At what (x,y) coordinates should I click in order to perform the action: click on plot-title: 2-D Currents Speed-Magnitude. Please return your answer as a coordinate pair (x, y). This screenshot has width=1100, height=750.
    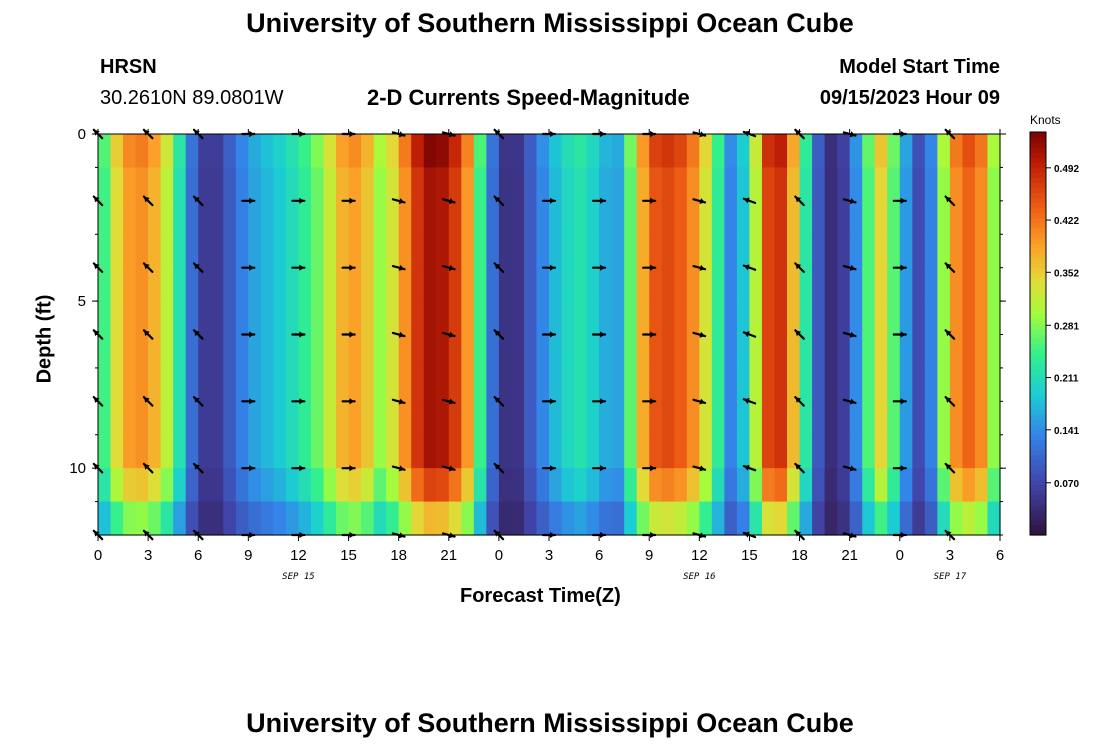
    Looking at the image, I should click on (528, 97).